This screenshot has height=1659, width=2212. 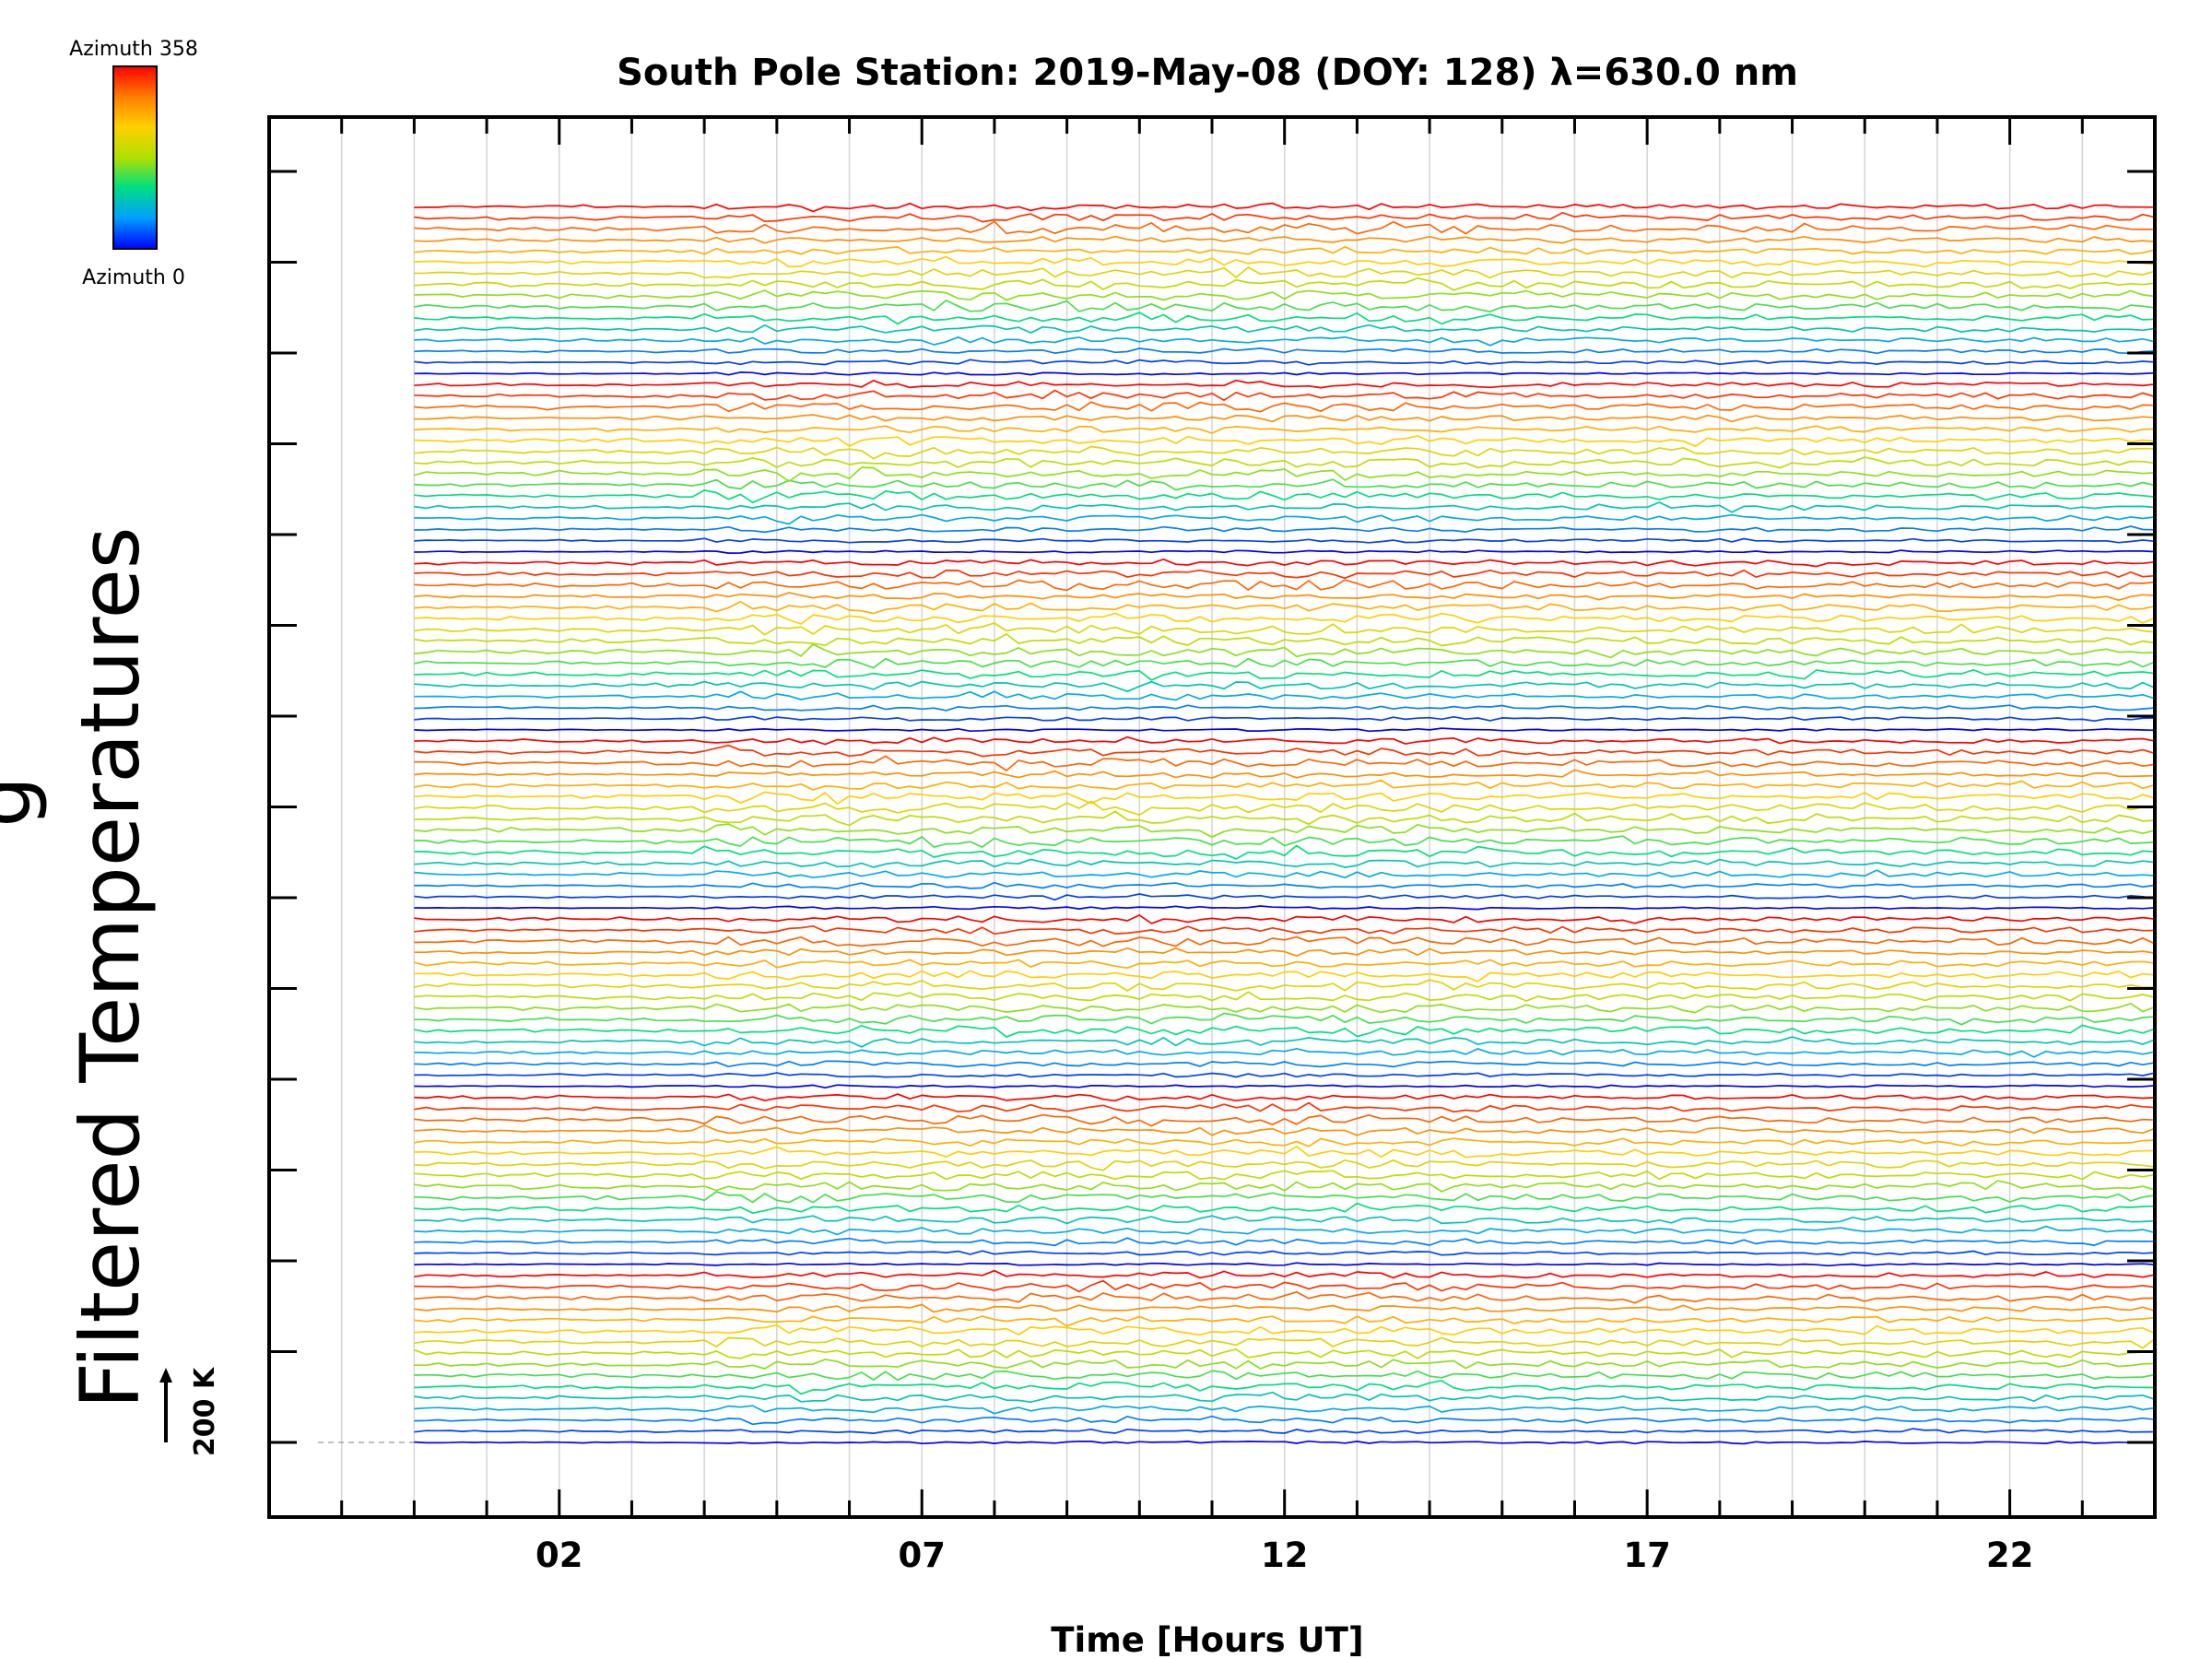 I want to click on x-tick-labels: 02 07 12 17 22, so click(x=1284, y=1555).